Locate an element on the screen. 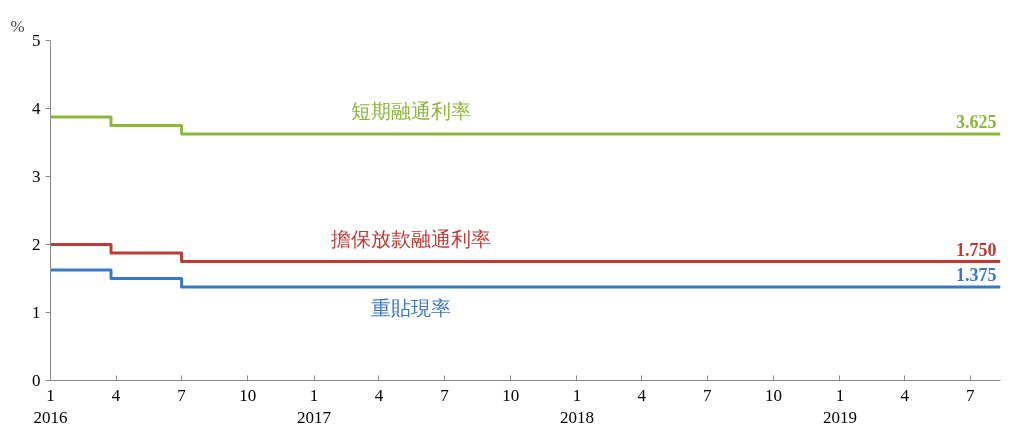 The width and height of the screenshot is (1027, 434). y-tick-label: 2 is located at coordinates (36, 244).